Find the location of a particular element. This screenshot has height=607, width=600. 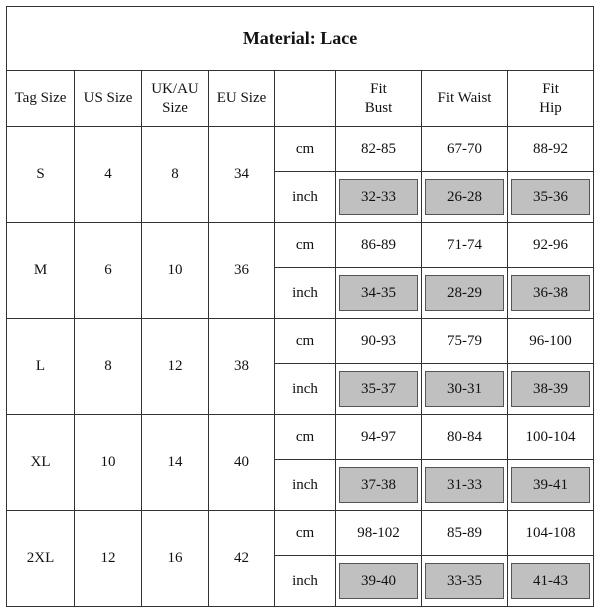

fit-bust-inch-value: 39-40 is located at coordinates (378, 581).